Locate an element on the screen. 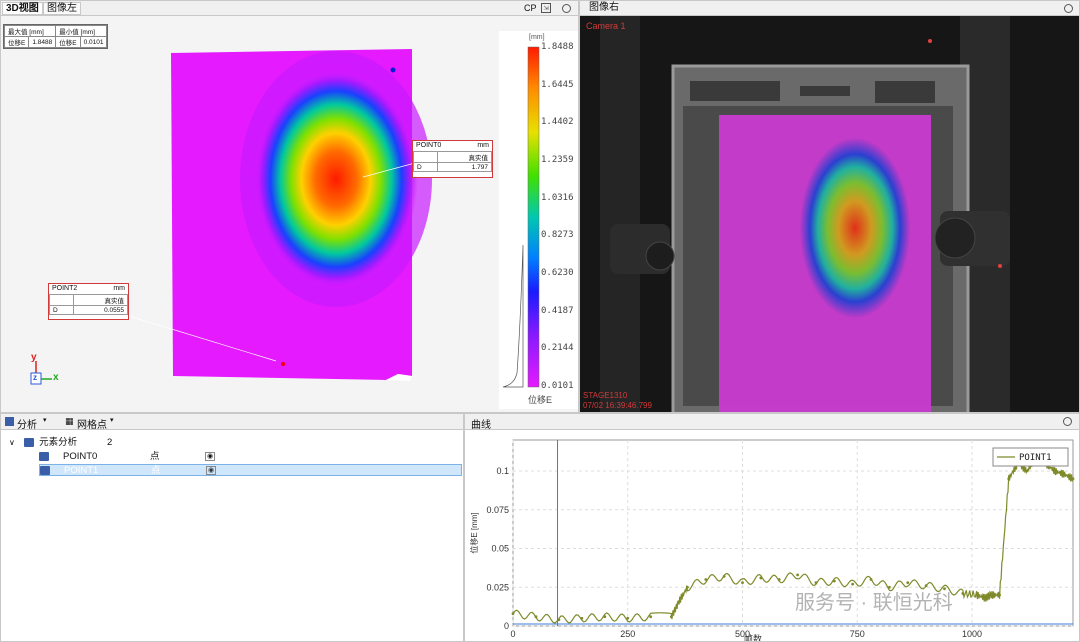  x-tick-label: 500 is located at coordinates (742, 634).